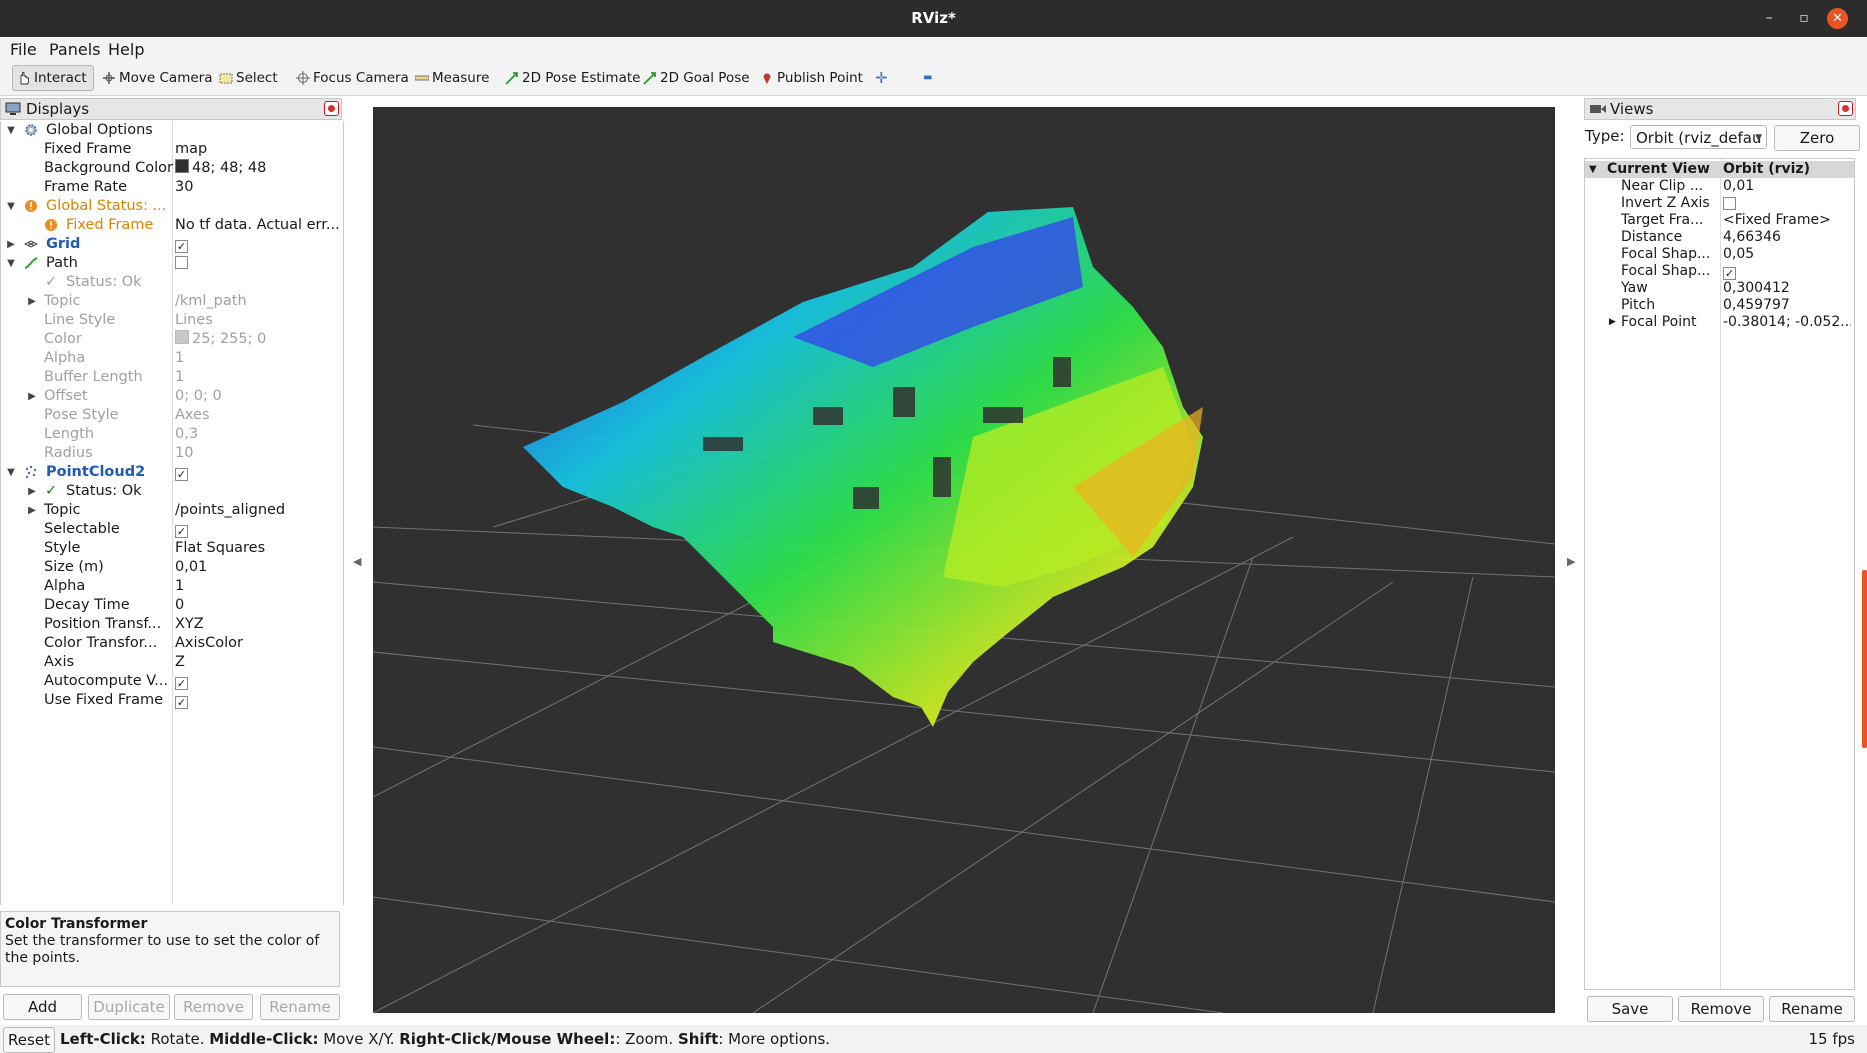  What do you see at coordinates (452, 78) in the screenshot?
I see `measure-tool-button: Measure` at bounding box center [452, 78].